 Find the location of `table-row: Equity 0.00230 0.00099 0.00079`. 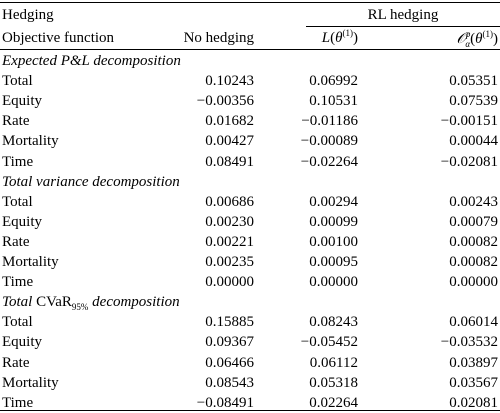

table-row: Equity 0.00230 0.00099 0.00079 is located at coordinates (250, 222).